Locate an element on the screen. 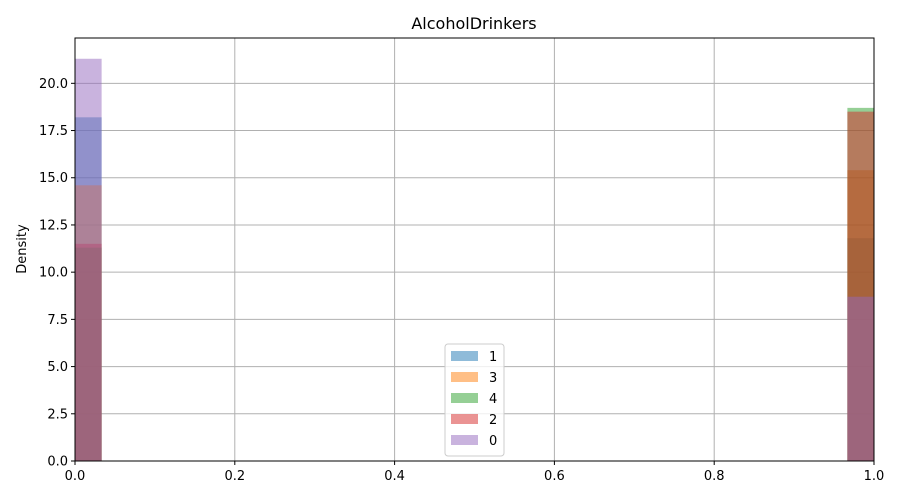 The image size is (900, 500). legend-label-0: 0 is located at coordinates (493, 441).